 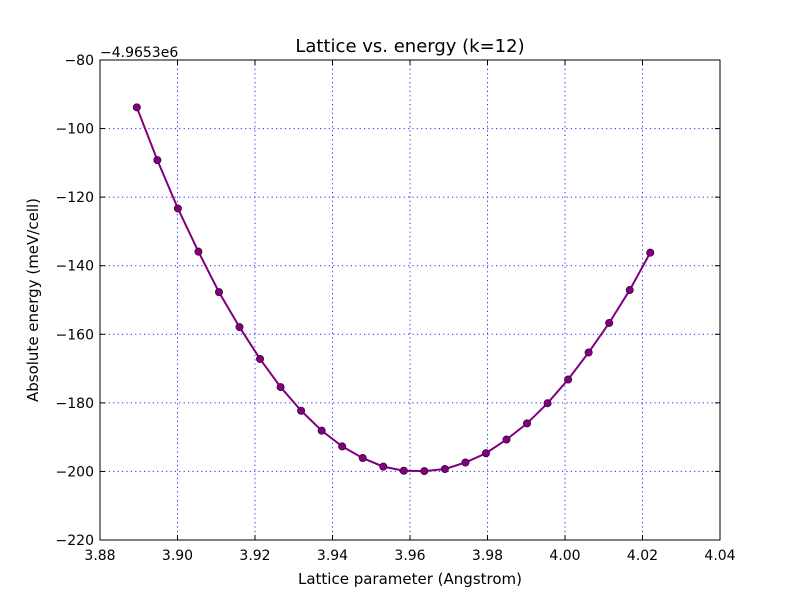 I want to click on x-tick-label: 4.00, so click(x=564, y=556).